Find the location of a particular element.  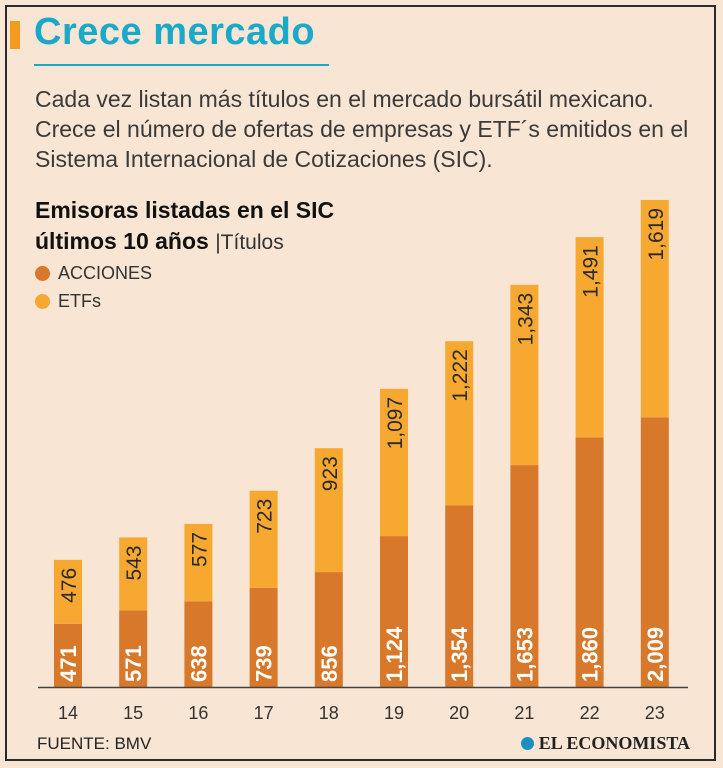

legend-label-etfs: ETFs is located at coordinates (79, 300).